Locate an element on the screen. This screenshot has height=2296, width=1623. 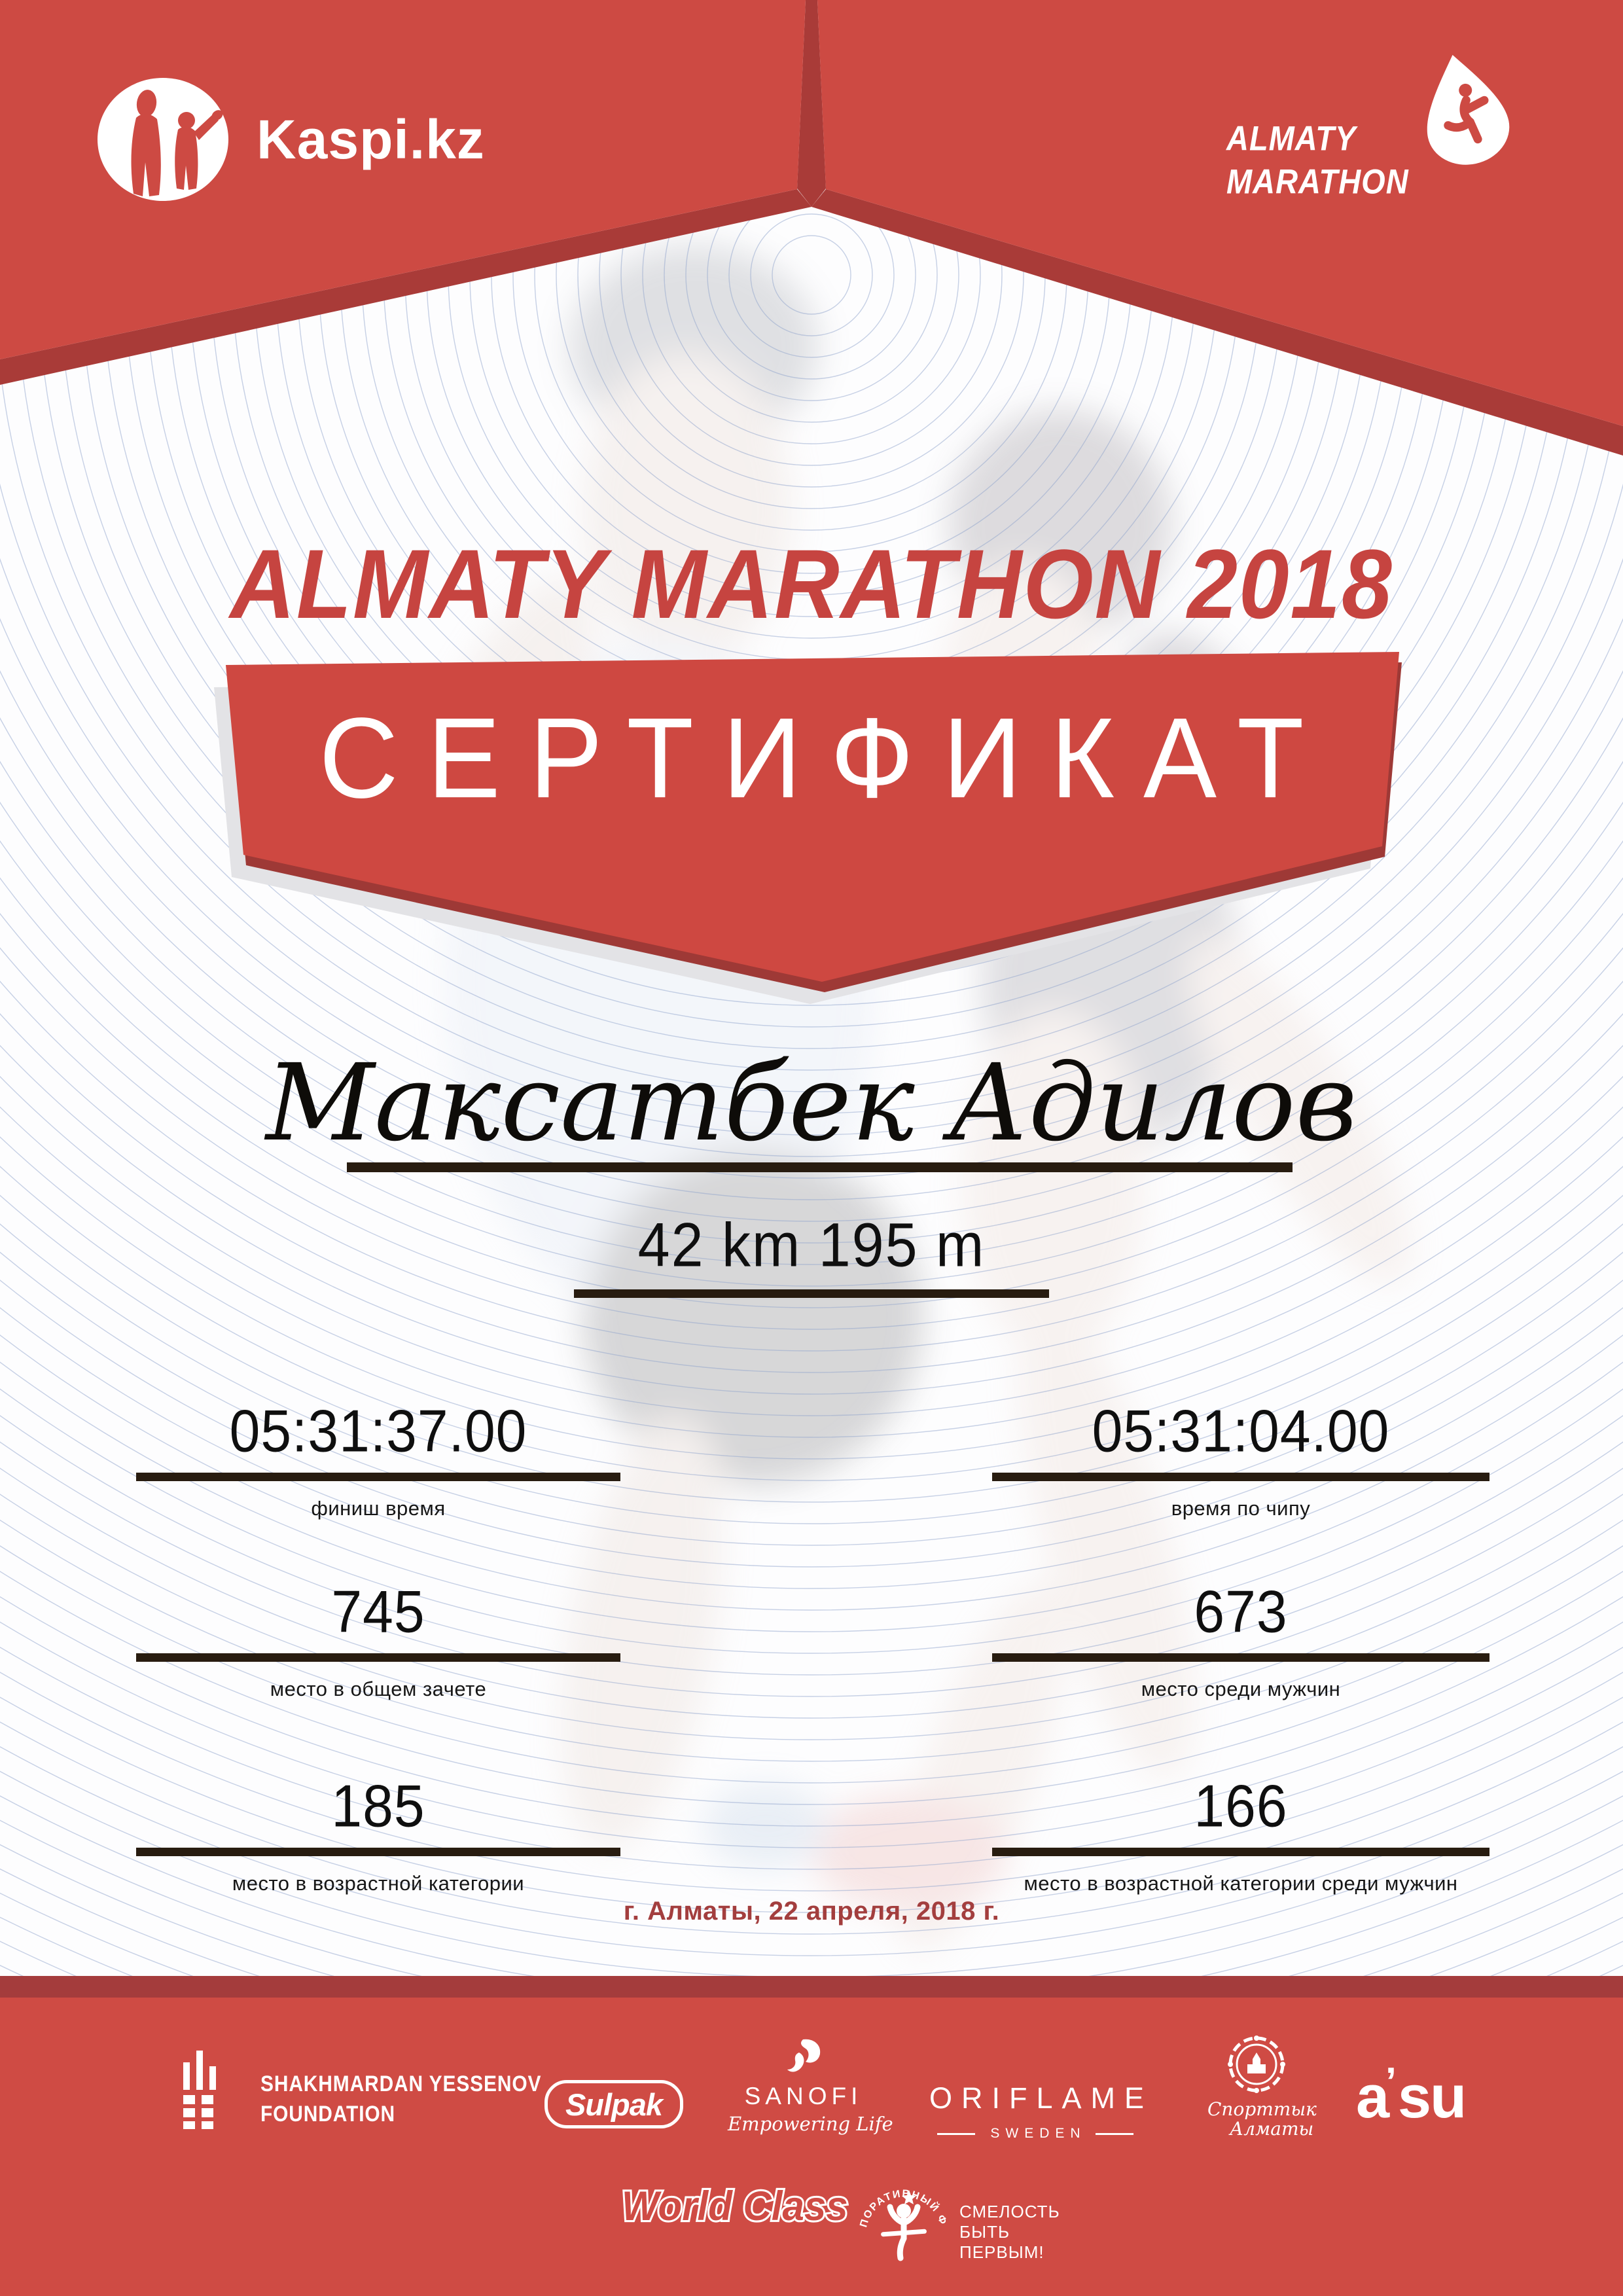
sanofi-tagline: Empowering Life is located at coordinates (810, 2124).